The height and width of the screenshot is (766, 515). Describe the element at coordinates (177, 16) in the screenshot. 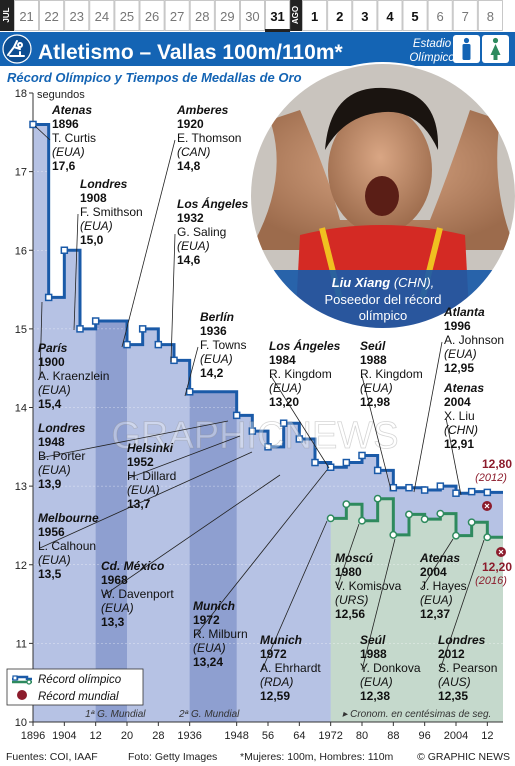

I see `calendar-day-27: 27` at that location.